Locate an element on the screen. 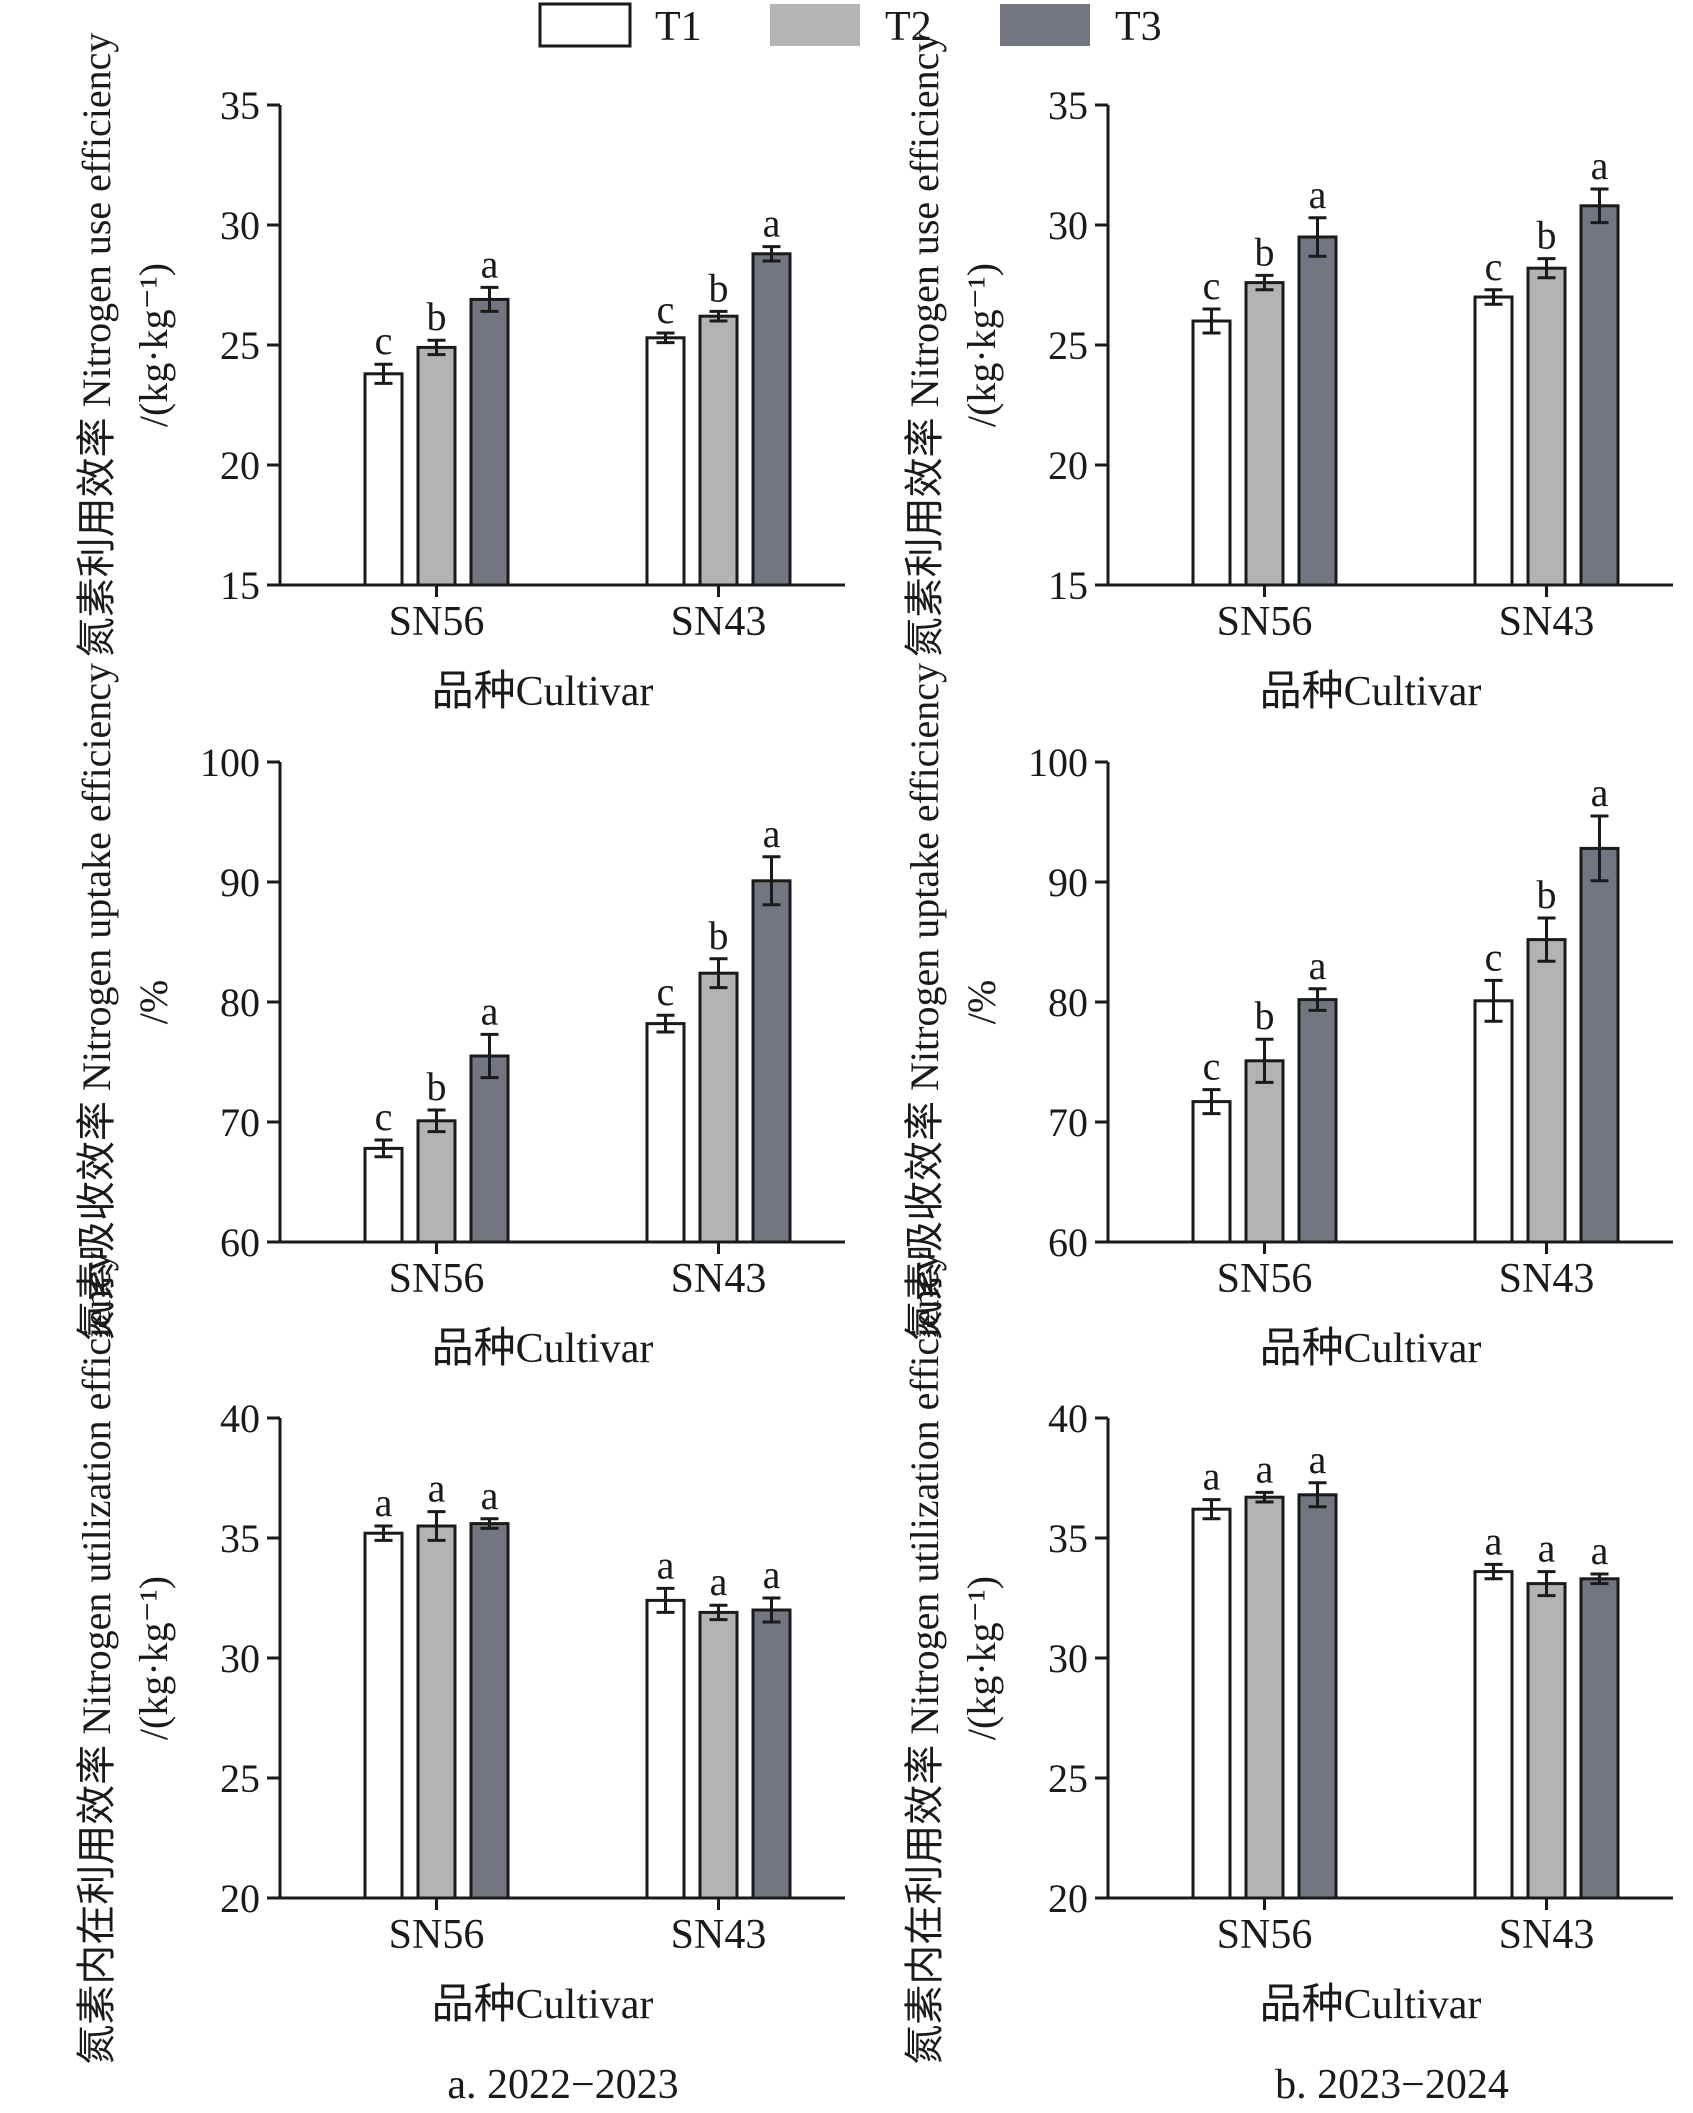  y-axis-title-line1: 氮素吸收效率 Nitrogen uptake efficiency is located at coordinates (96, 1002).